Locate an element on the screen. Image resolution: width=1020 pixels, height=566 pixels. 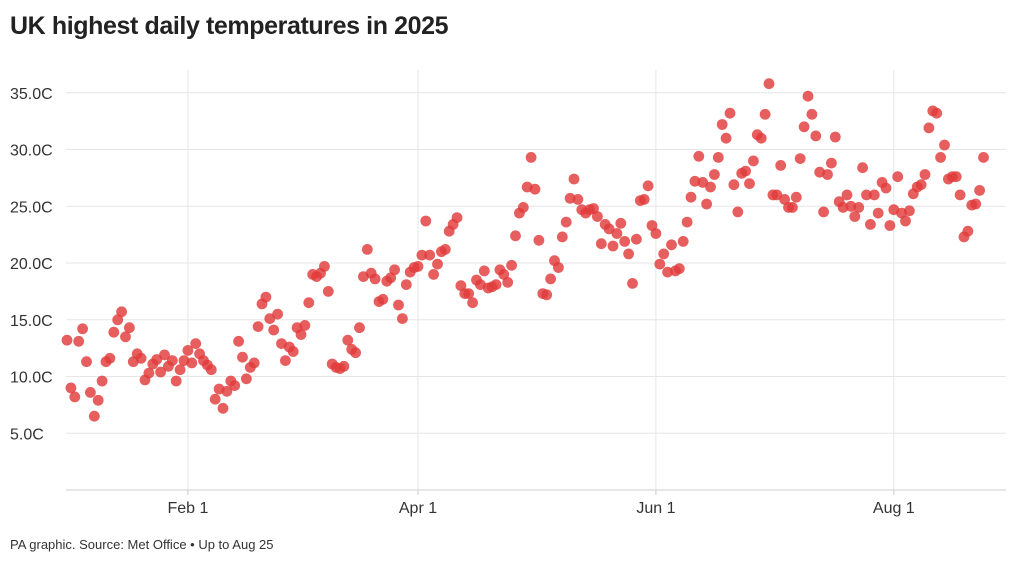
x-tick-label: Aug 1 is located at coordinates (894, 508).